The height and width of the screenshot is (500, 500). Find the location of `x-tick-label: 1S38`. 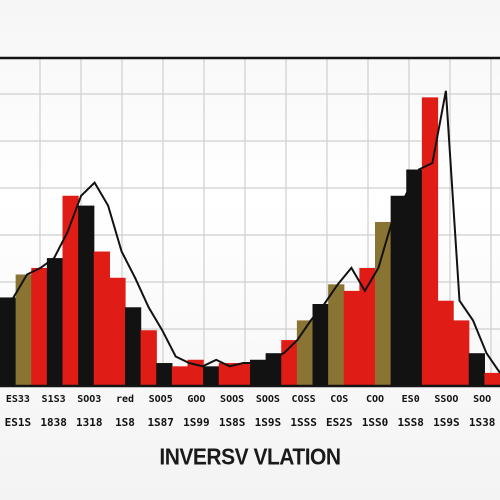

x-tick-label: 1S38 is located at coordinates (482, 422).